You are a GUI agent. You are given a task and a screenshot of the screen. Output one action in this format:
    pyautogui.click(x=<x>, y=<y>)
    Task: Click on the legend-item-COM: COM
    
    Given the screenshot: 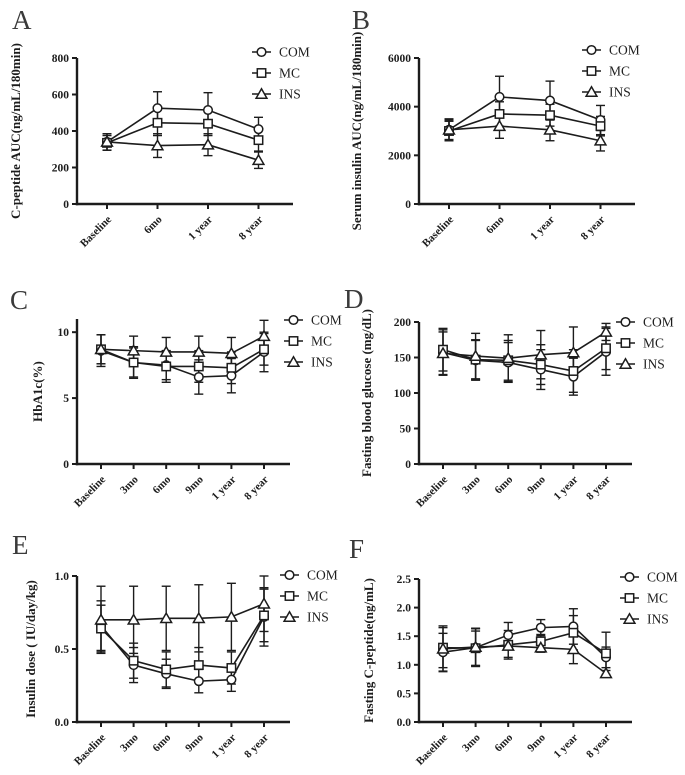 What is the action you would take?
    pyautogui.click(x=649, y=577)
    